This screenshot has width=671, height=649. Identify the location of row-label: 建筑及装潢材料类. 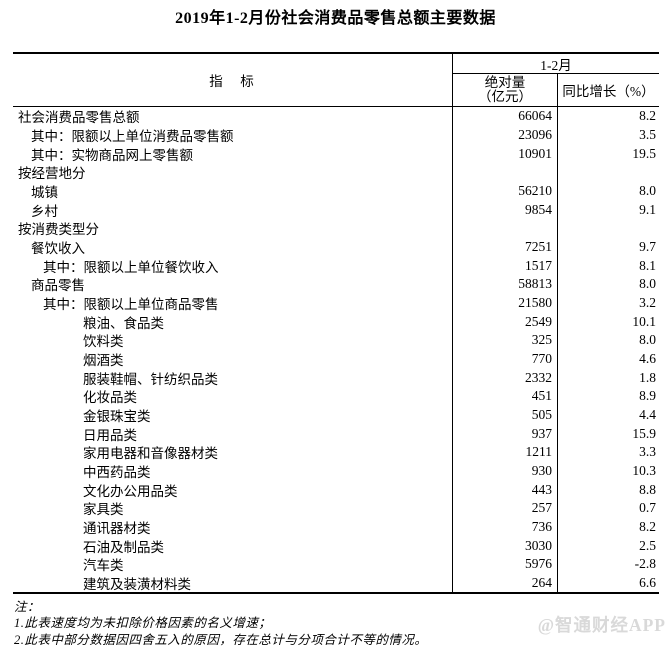
(233, 583).